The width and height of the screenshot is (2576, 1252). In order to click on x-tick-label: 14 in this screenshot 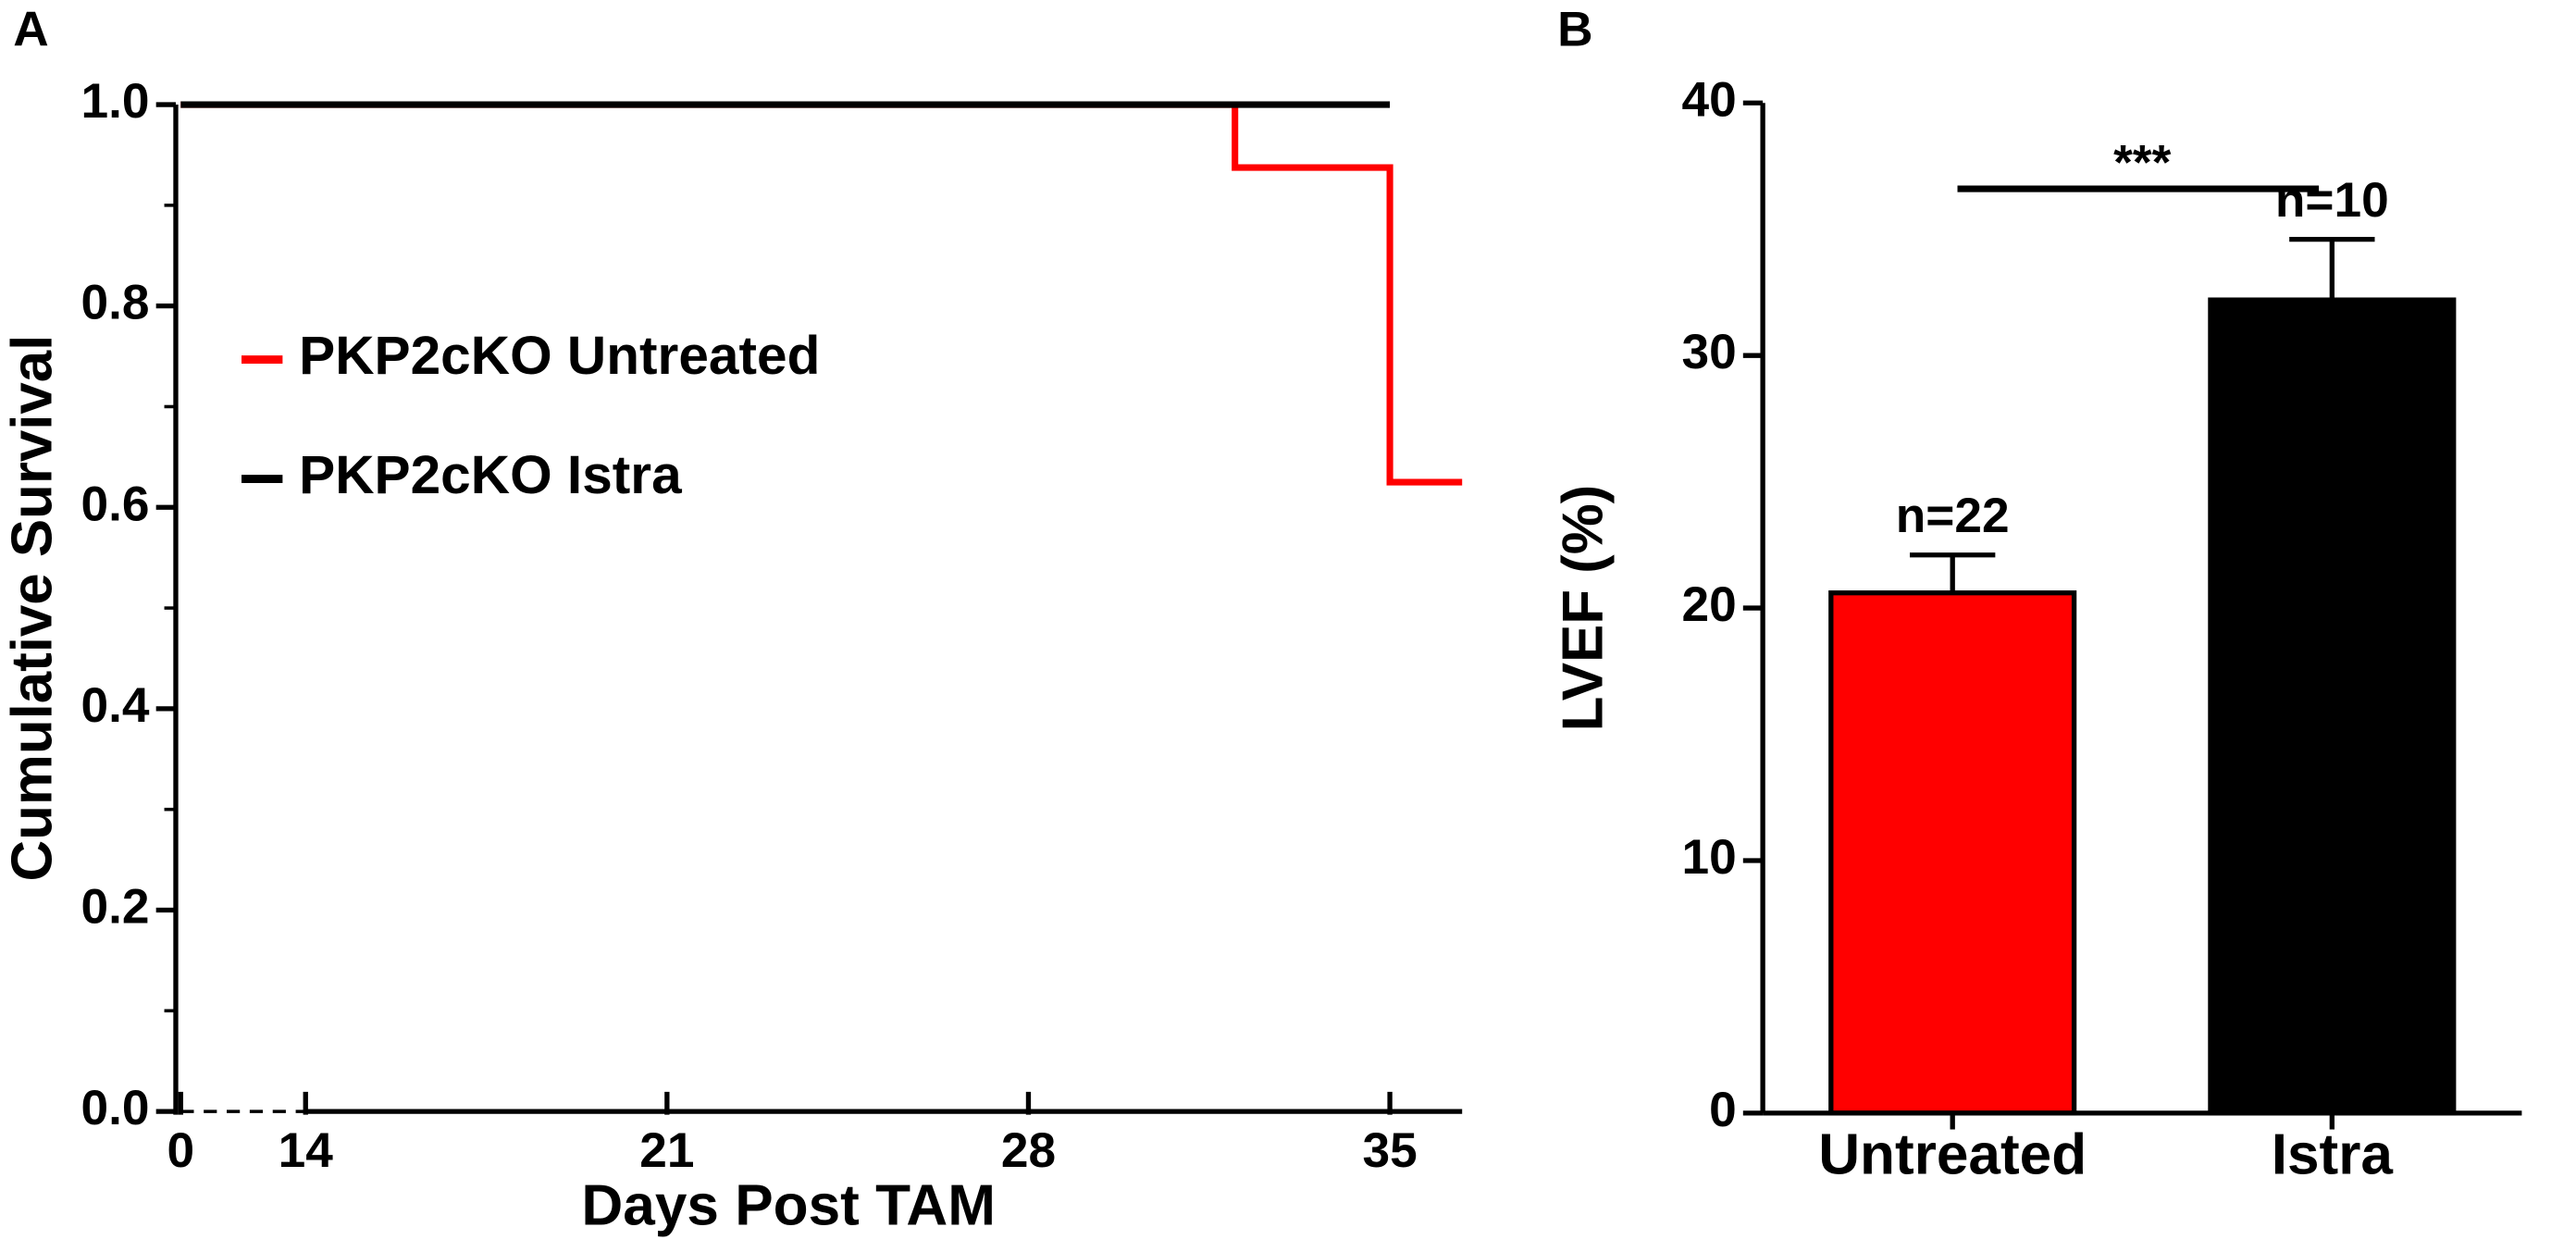, I will do `click(306, 1150)`.